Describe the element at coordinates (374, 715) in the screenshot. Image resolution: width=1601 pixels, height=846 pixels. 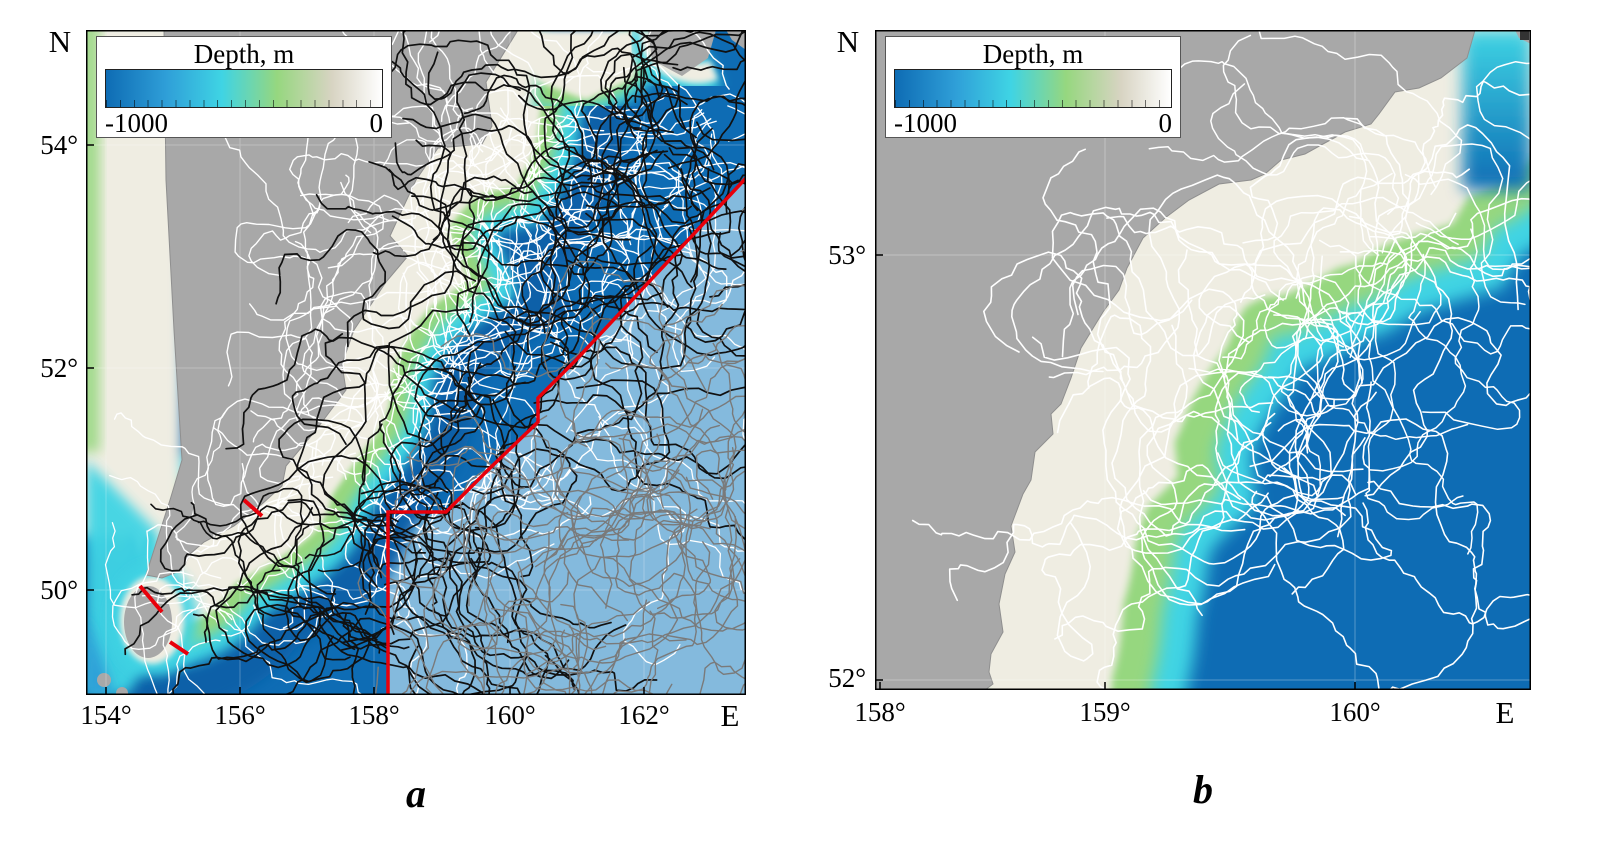
I see `xtick-158: 158°` at that location.